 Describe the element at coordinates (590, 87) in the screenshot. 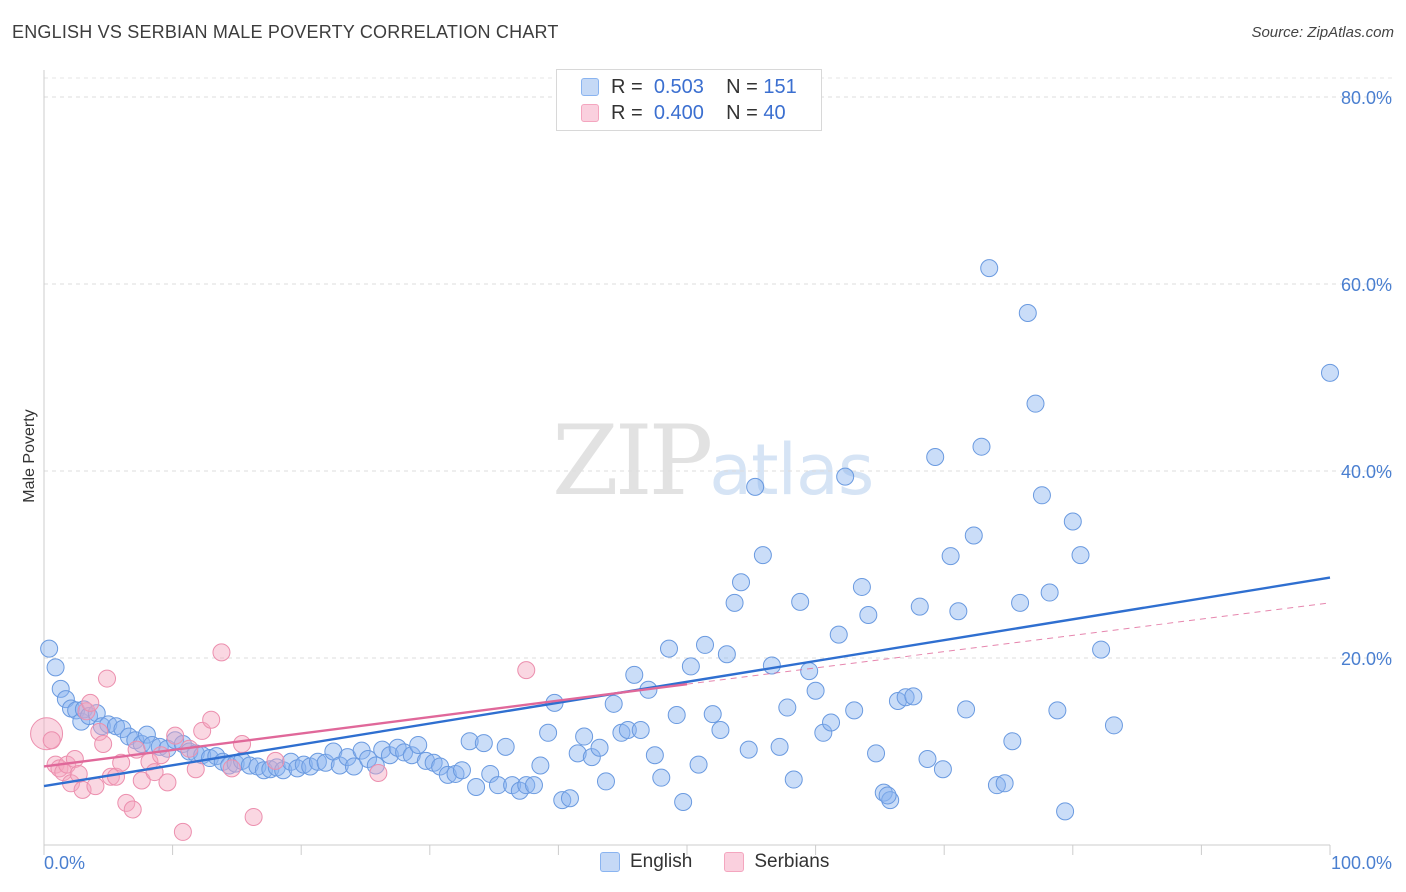

I see `english-swatch` at that location.